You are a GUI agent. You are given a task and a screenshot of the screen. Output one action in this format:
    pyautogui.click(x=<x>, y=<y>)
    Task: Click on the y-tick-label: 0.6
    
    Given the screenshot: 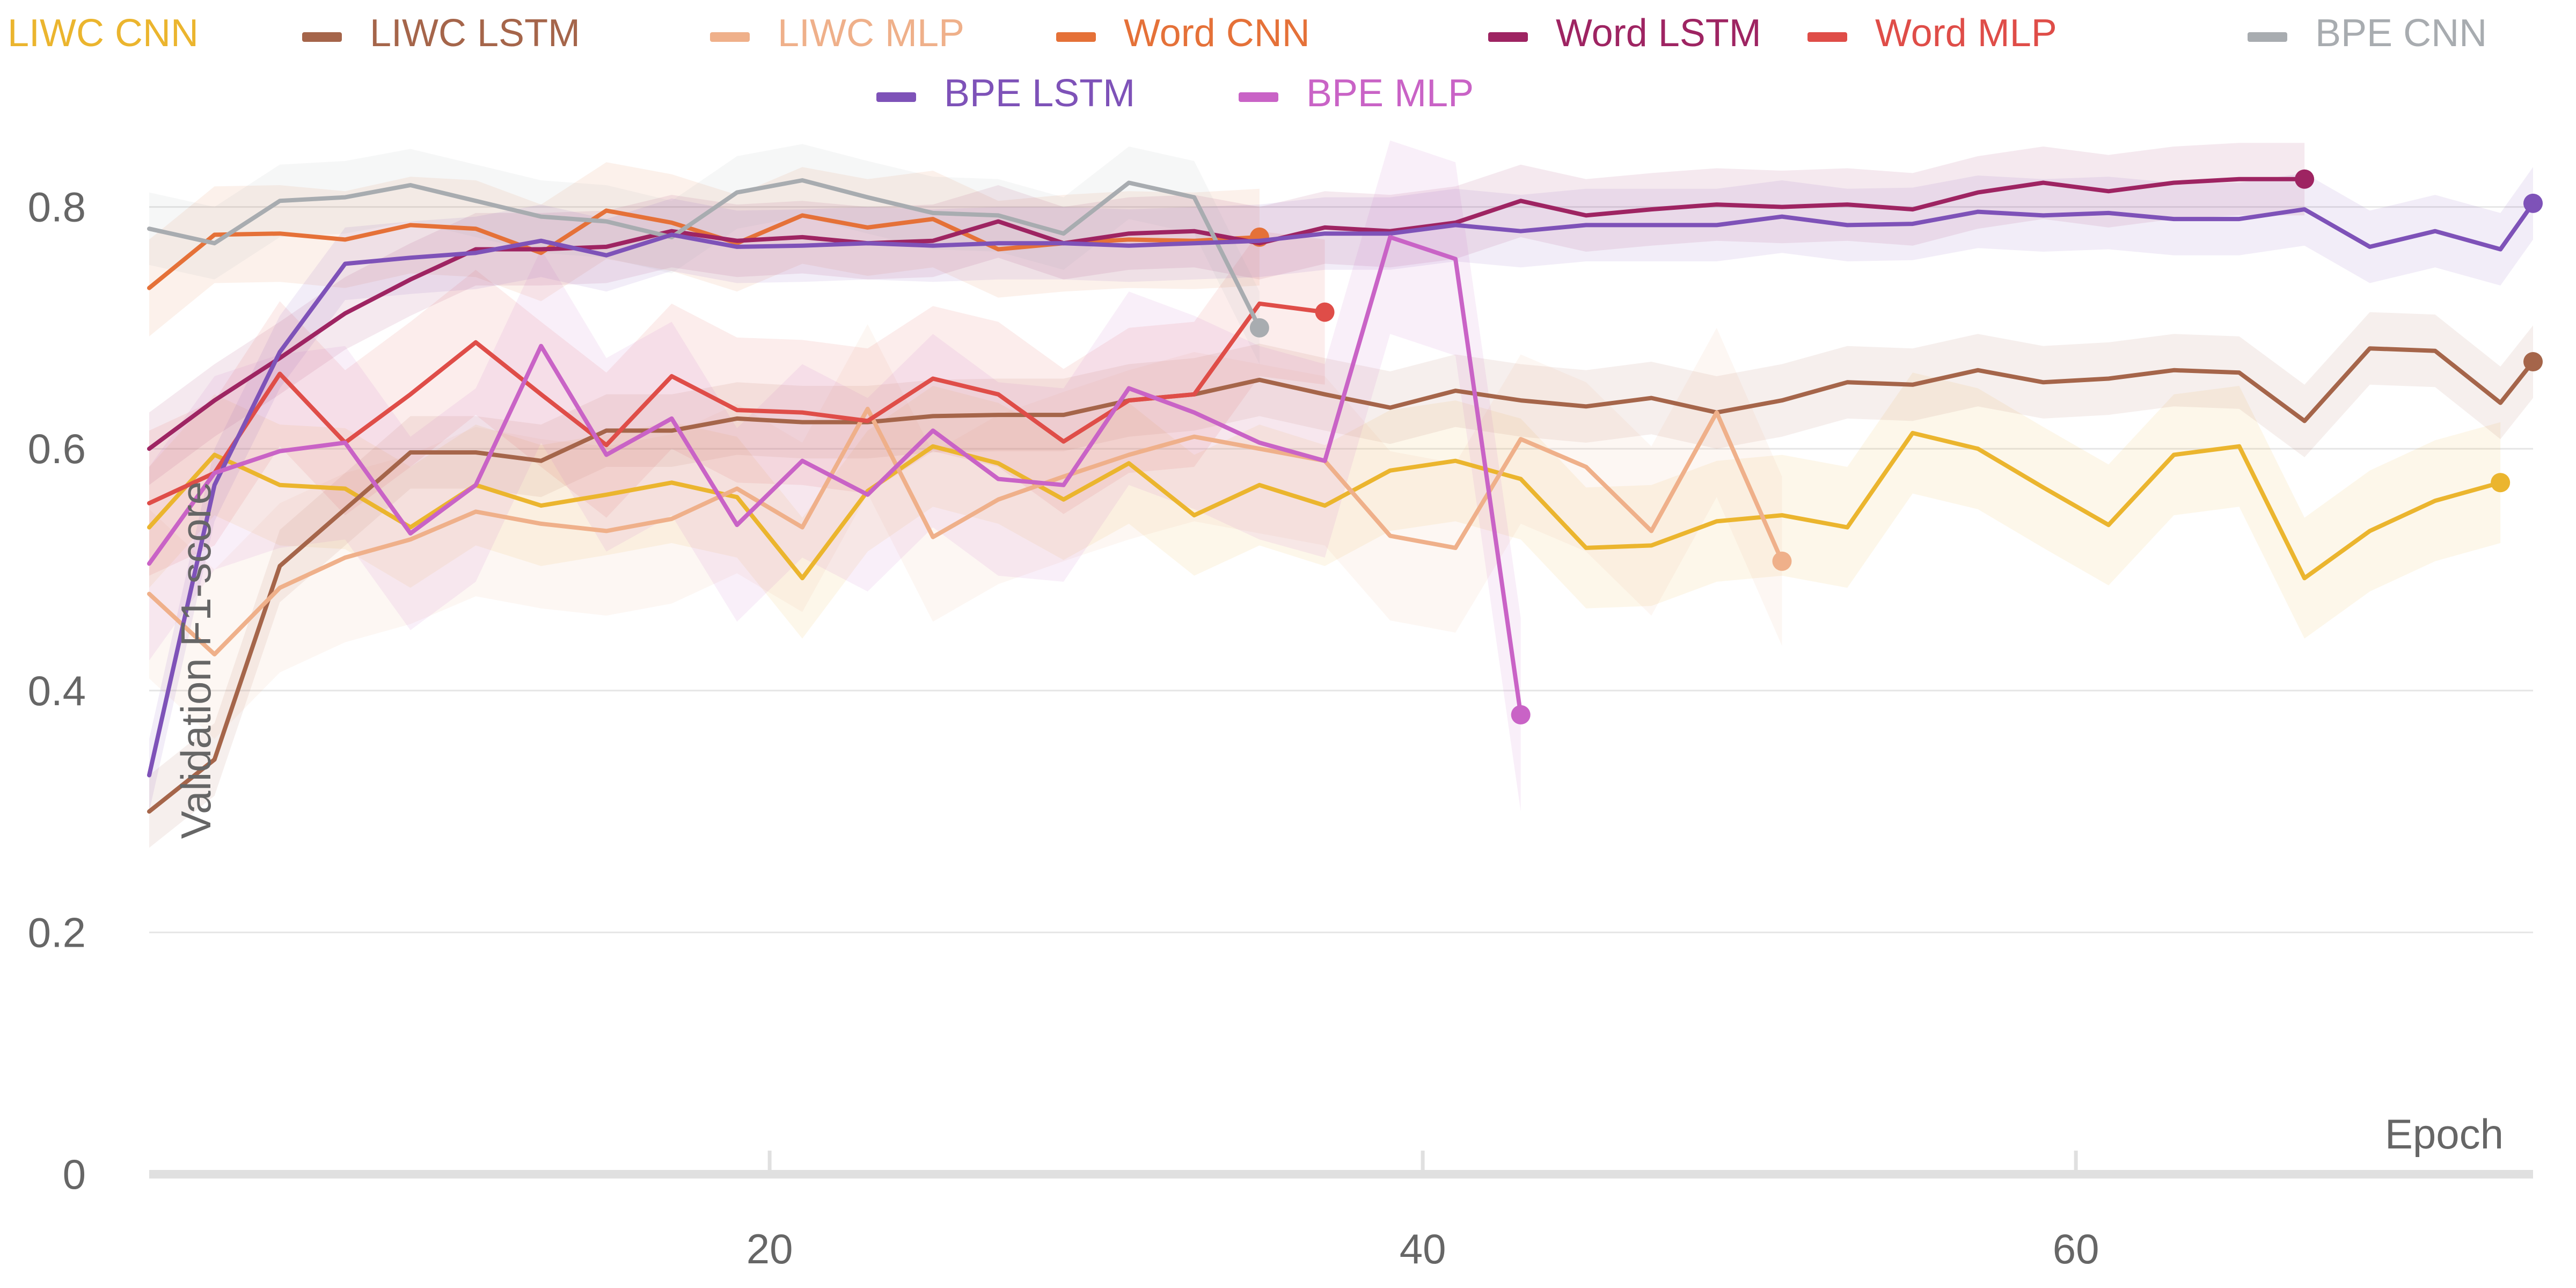 What is the action you would take?
    pyautogui.click(x=57, y=448)
    